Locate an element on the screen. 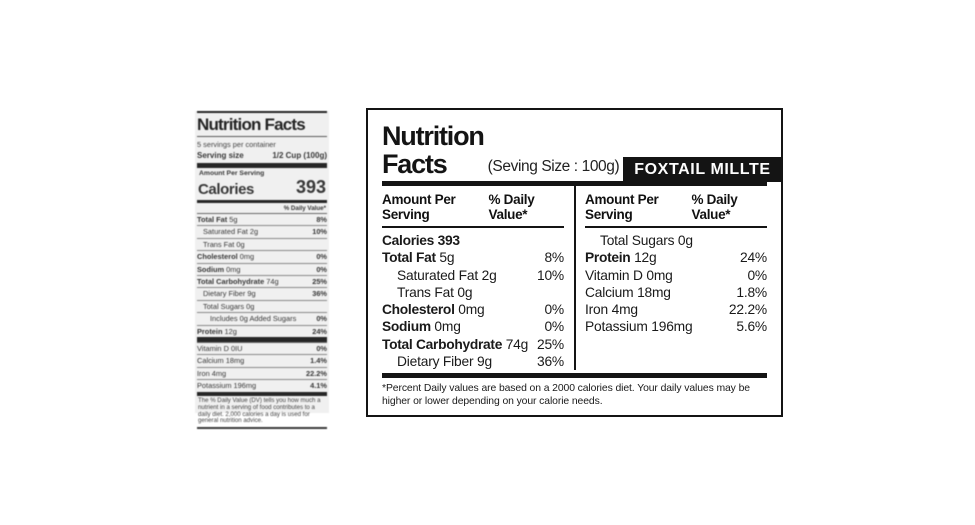 This screenshot has width=975, height=525. serving-size-label: Serving size is located at coordinates (220, 155).